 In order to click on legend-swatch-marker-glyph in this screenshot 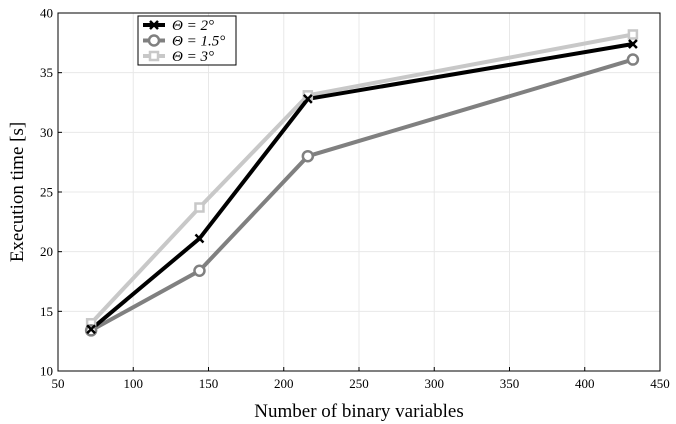, I will do `click(154, 25)`.